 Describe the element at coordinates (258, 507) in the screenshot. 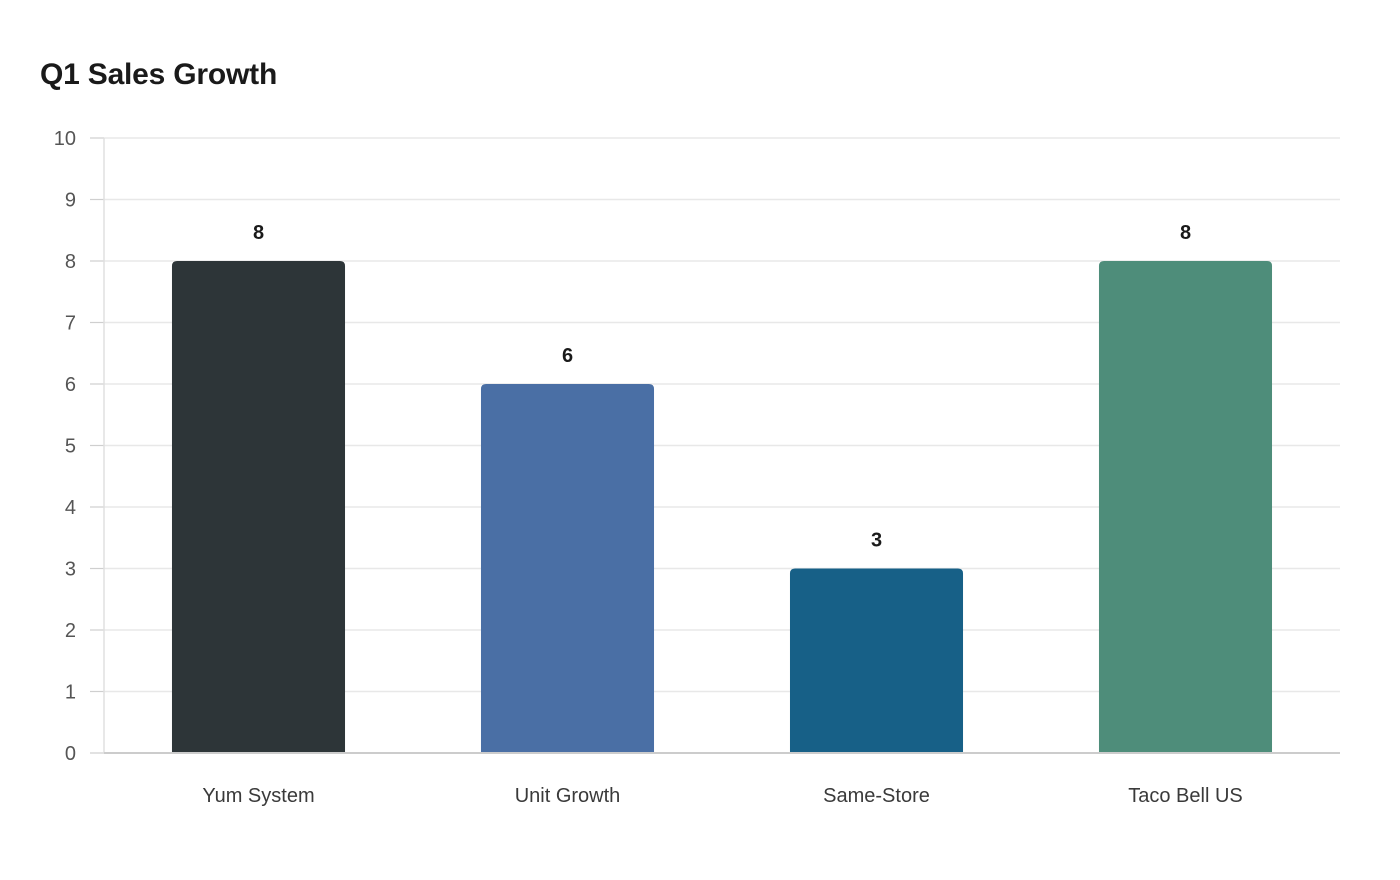

I see `bar-yum-system` at that location.